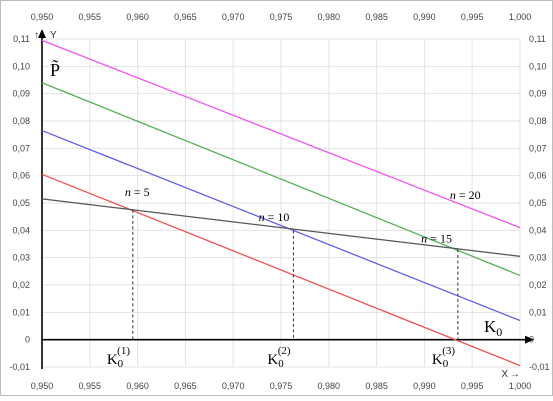  I want to click on x-tick-label-top: 0,985, so click(376, 17).